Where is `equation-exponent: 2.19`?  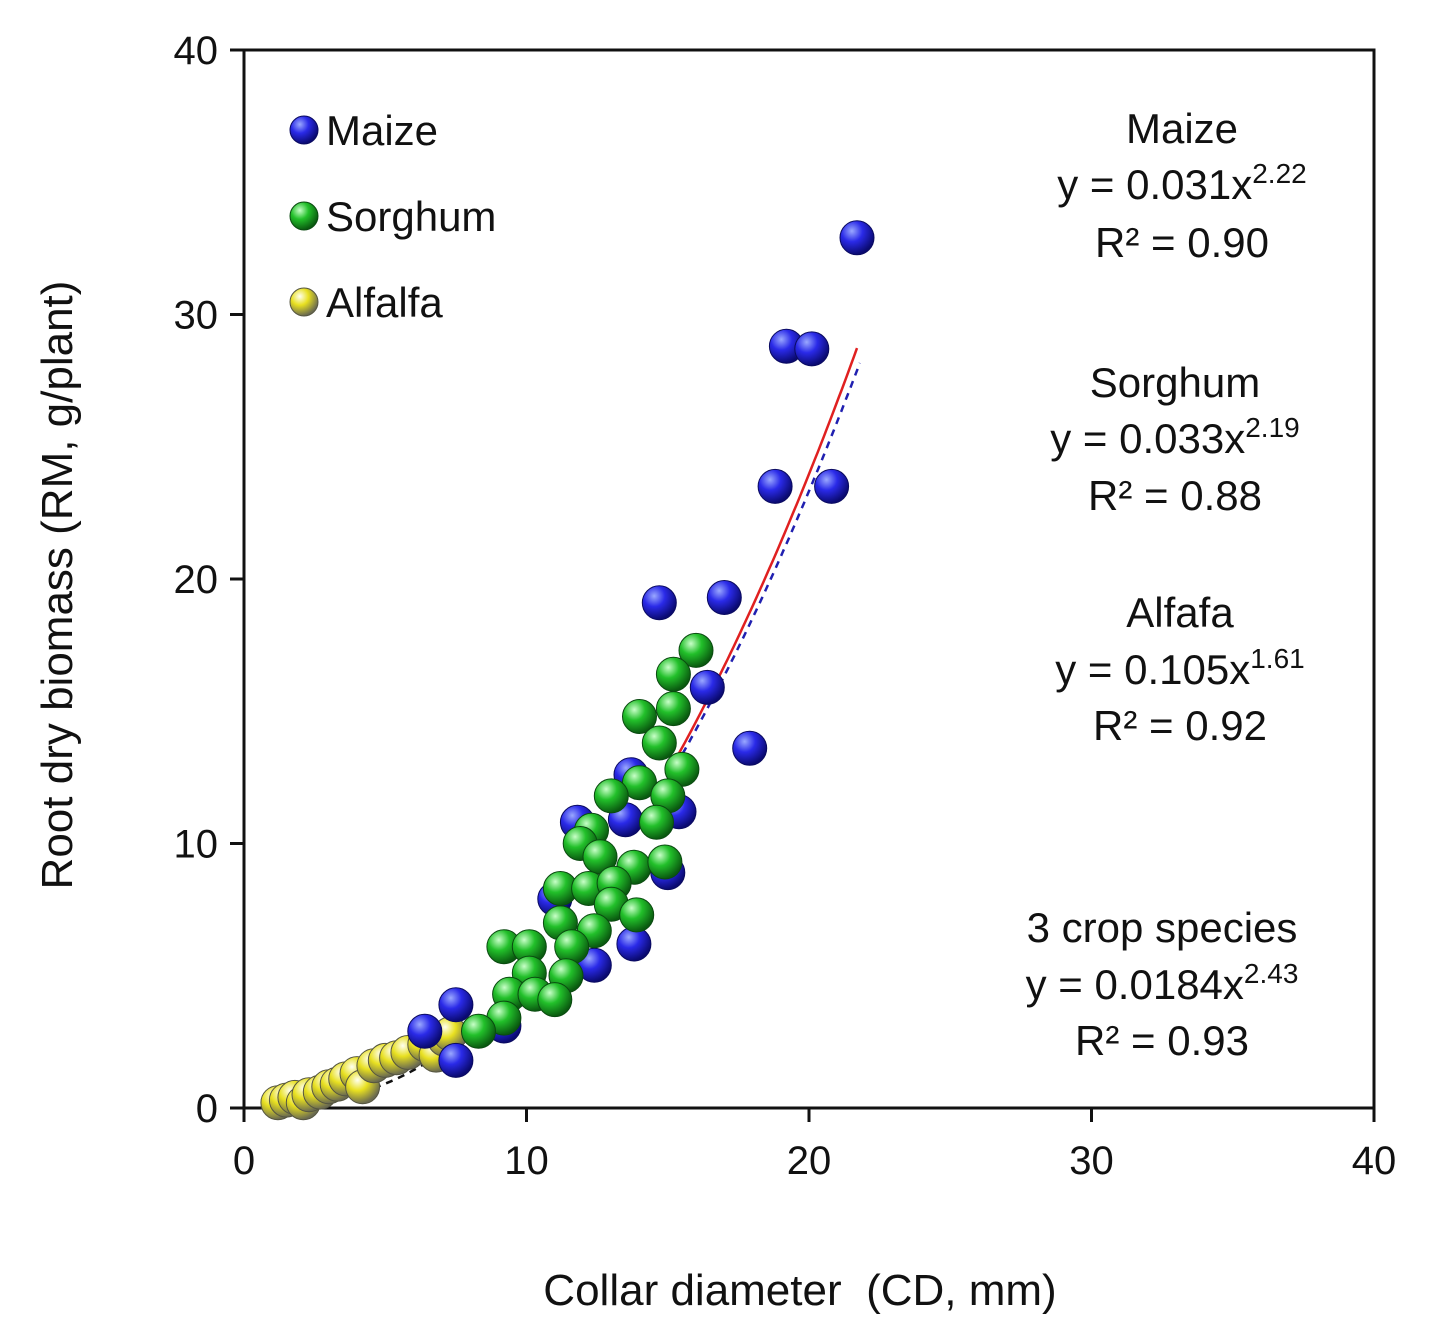 equation-exponent: 2.19 is located at coordinates (1272, 427).